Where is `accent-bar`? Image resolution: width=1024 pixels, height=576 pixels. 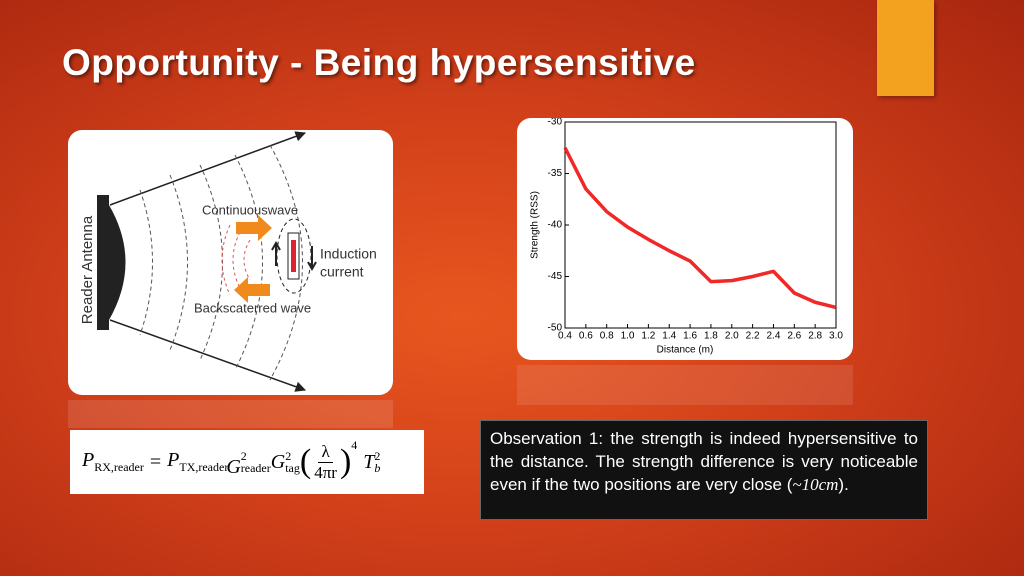
accent-bar is located at coordinates (905, 48).